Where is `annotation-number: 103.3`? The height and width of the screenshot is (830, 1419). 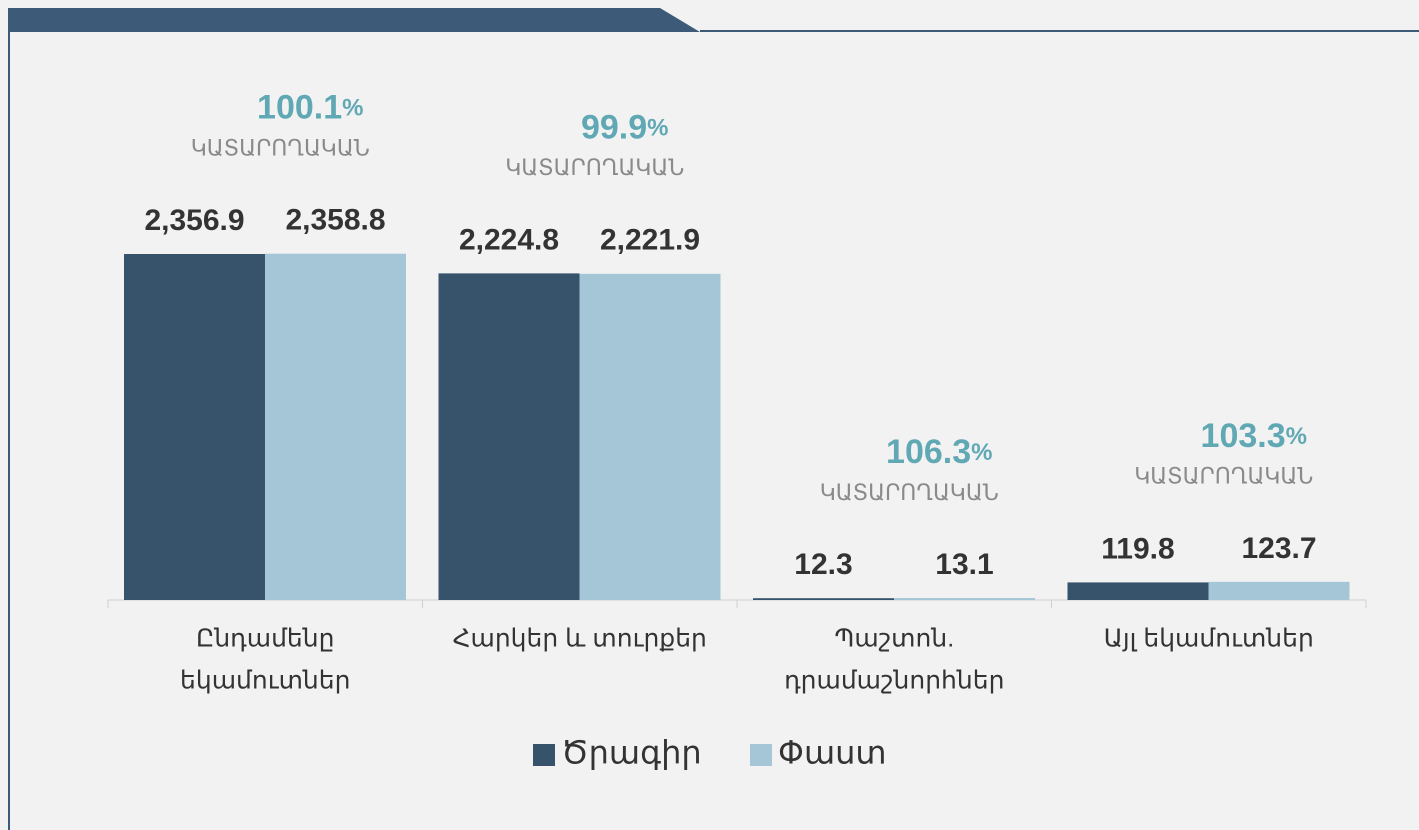
annotation-number: 103.3 is located at coordinates (1243, 436).